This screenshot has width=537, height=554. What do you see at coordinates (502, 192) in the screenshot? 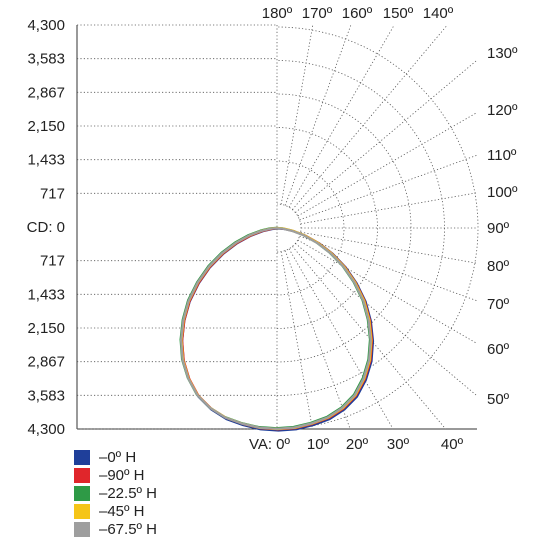
I see `side-angle-label: 100º` at bounding box center [502, 192].